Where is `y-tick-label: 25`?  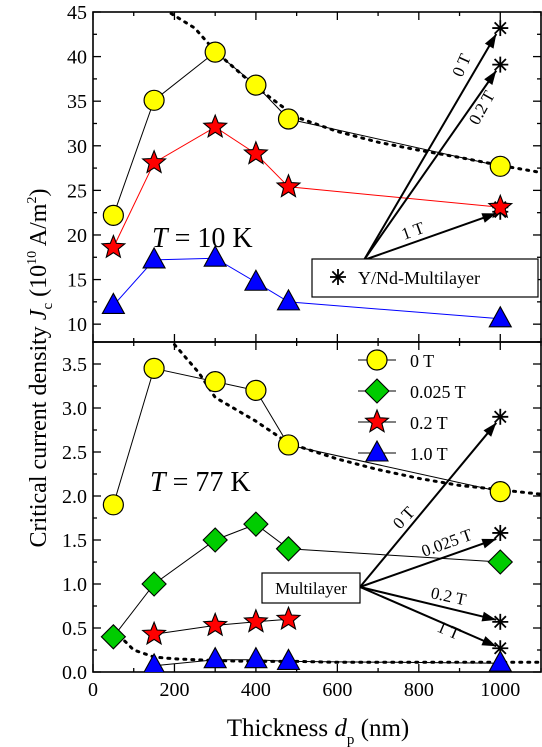 y-tick-label: 25 is located at coordinates (77, 191).